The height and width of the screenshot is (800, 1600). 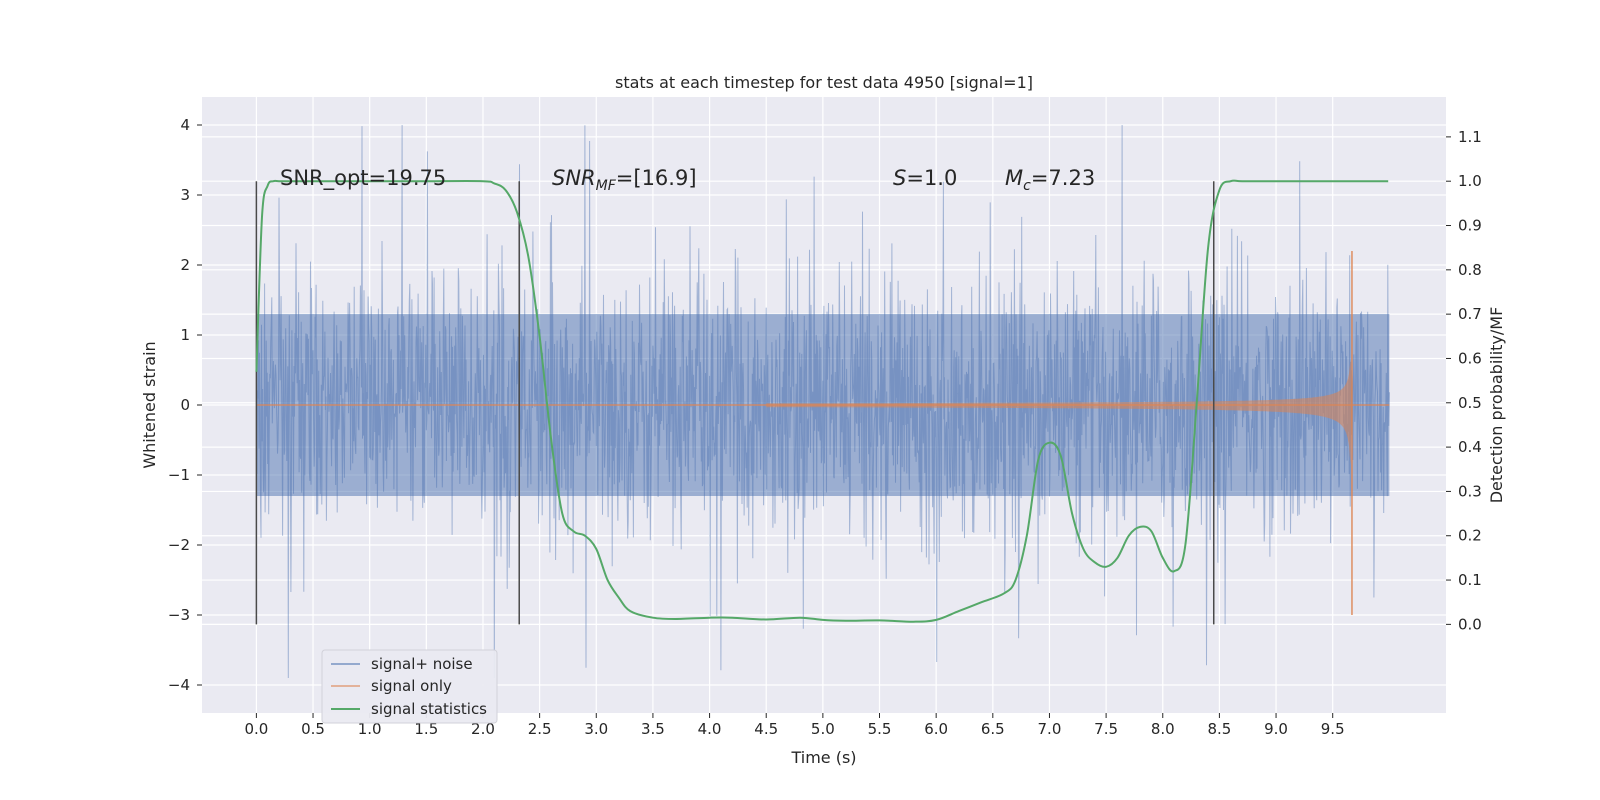 I want to click on x-tick-label: 1.0, so click(x=370, y=729).